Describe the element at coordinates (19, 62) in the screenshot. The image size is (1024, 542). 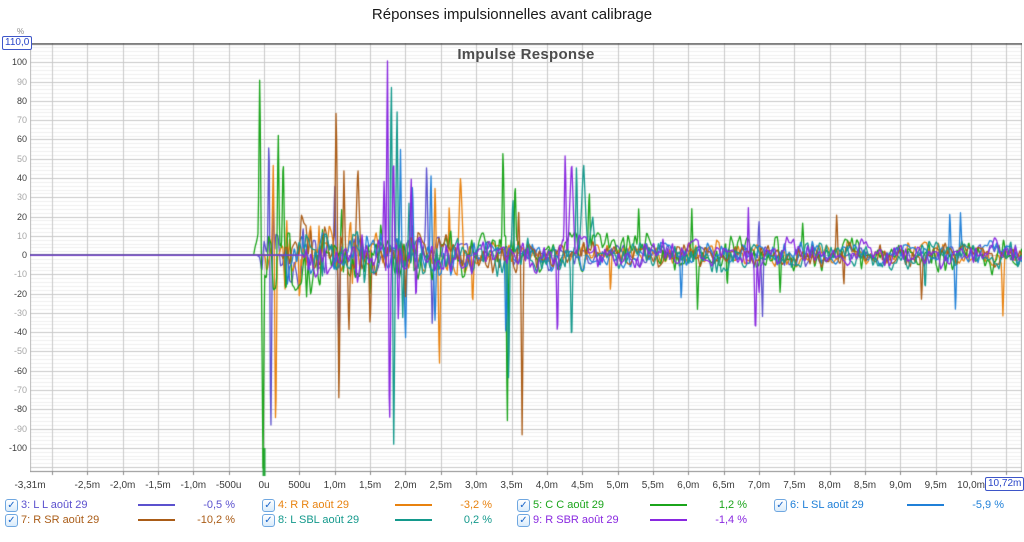
I see `y-tick-label: 100` at that location.